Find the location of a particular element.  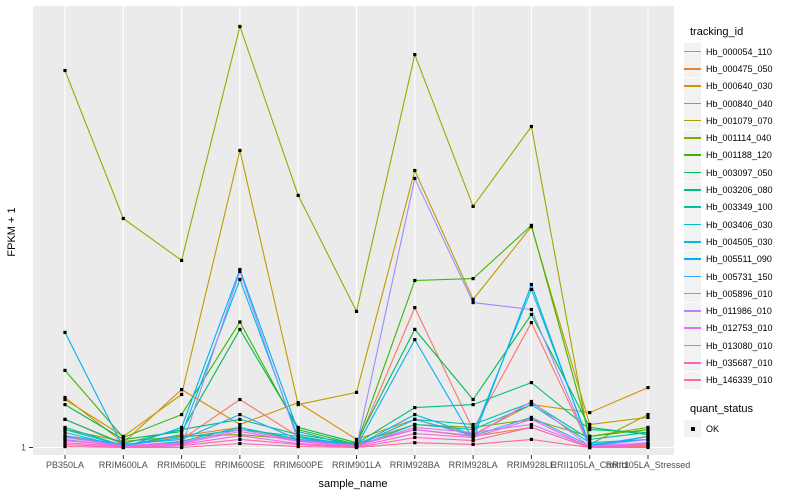

legend-item-Hb_035687_010: Hb_035687_010 is located at coordinates (741, 363).